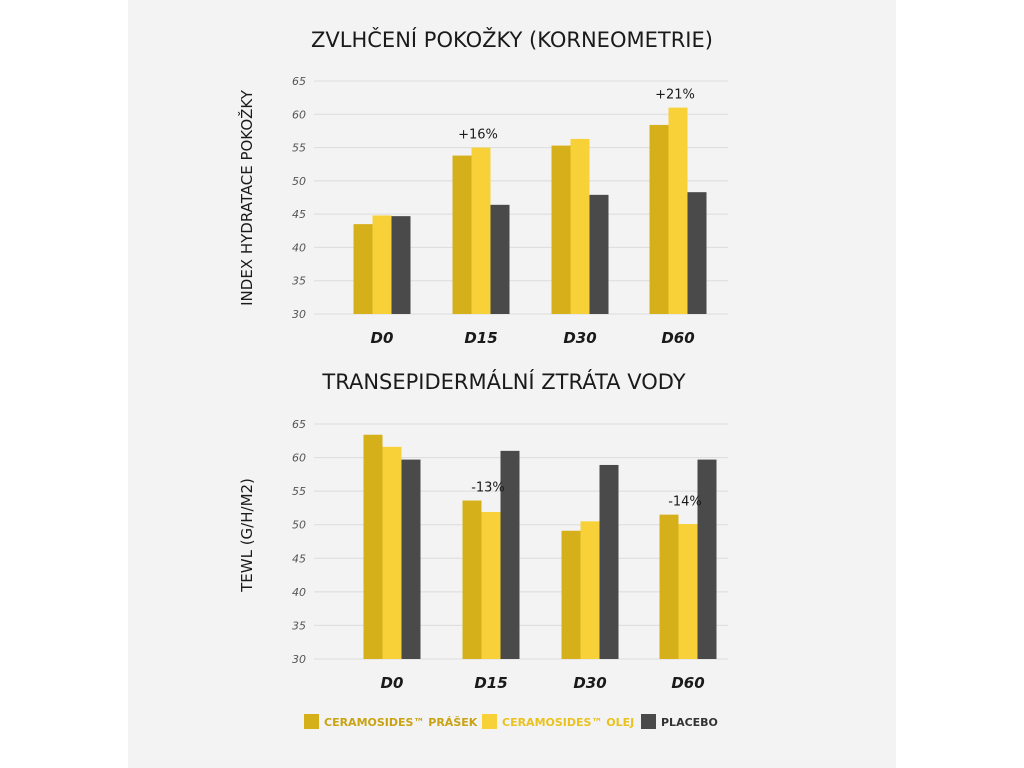 This screenshot has width=1024, height=768. I want to click on data-annotation: -13%, so click(488, 488).